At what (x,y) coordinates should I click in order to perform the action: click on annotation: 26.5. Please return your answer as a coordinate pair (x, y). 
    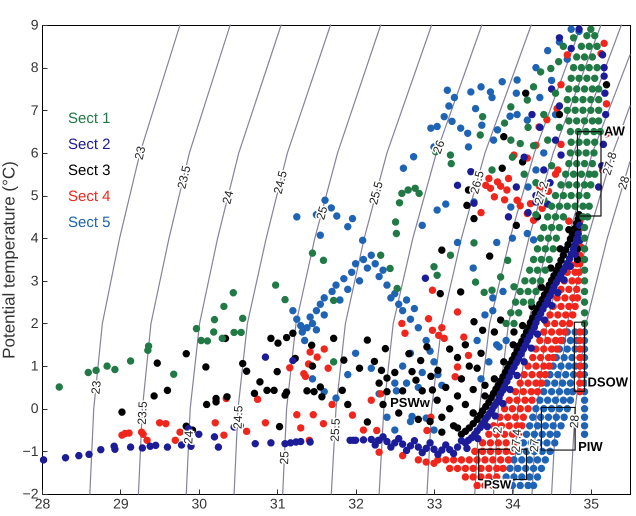
    Looking at the image, I should click on (477, 182).